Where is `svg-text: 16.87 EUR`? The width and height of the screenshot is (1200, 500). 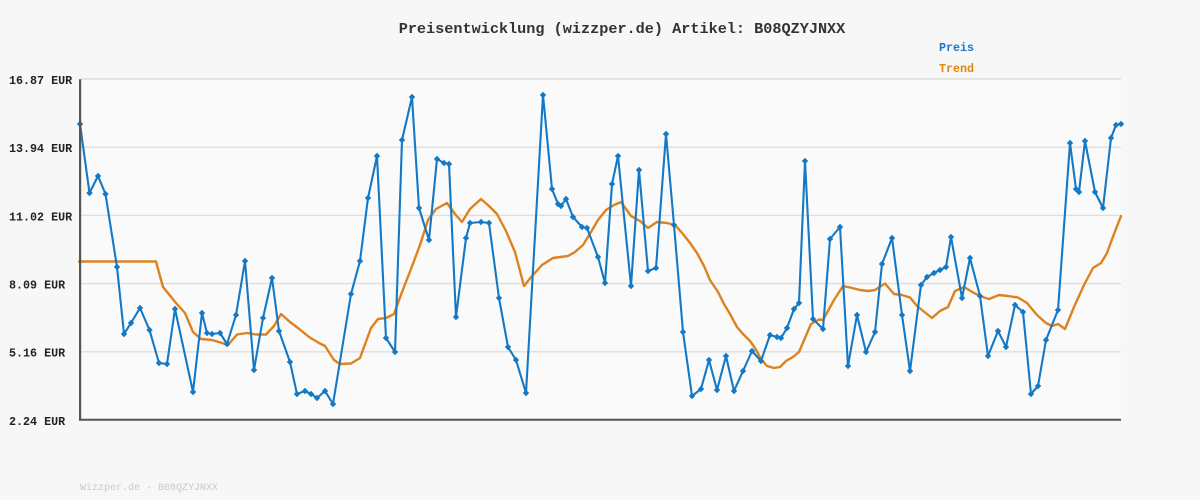 svg-text: 16.87 EUR is located at coordinates (40, 81).